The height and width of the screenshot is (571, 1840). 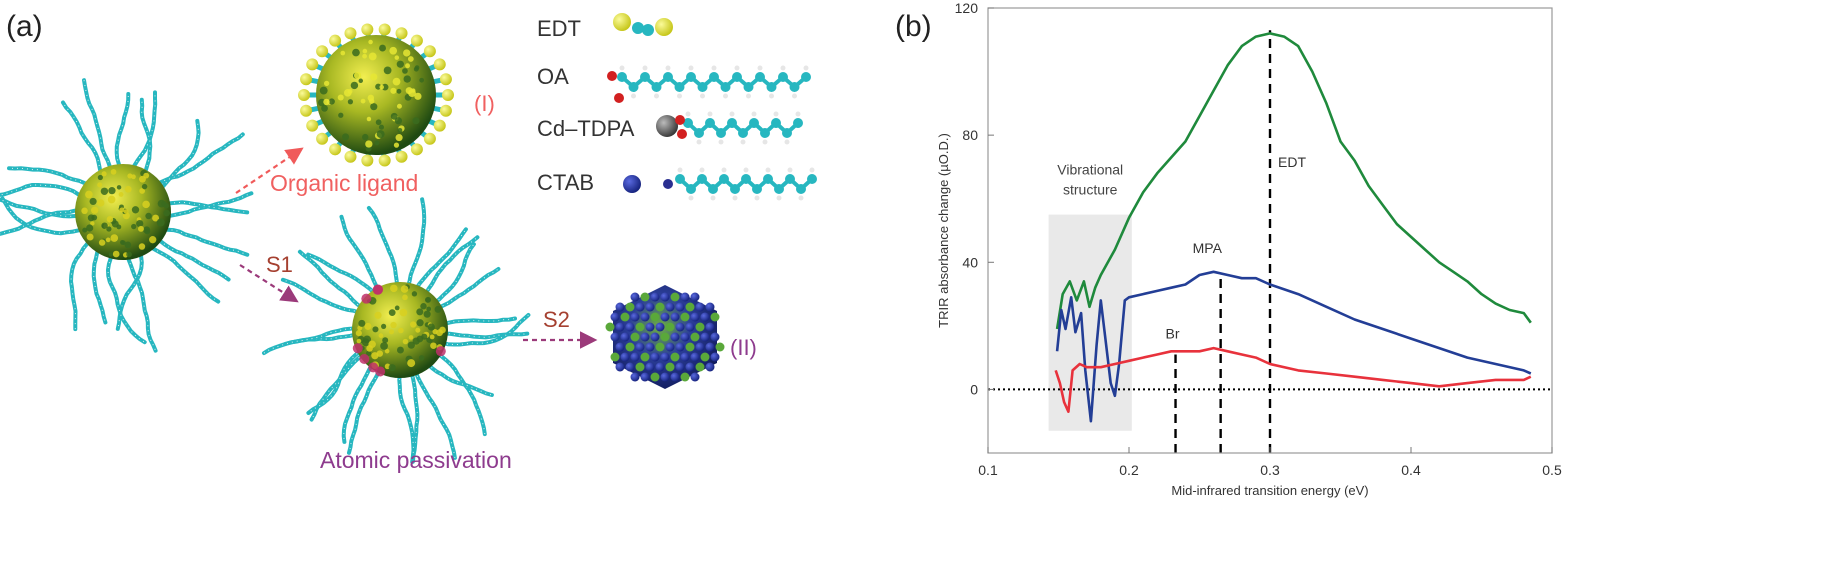 What do you see at coordinates (1208, 248) in the screenshot?
I see `annotation-mpa: MPA` at bounding box center [1208, 248].